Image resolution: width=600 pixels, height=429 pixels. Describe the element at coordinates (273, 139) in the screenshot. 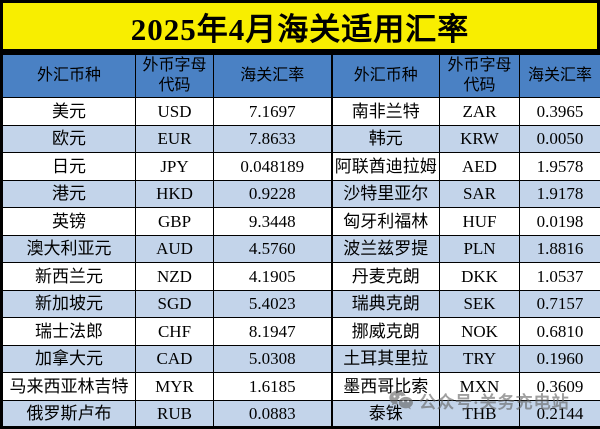

I see `rate-cell: 7.8633` at that location.